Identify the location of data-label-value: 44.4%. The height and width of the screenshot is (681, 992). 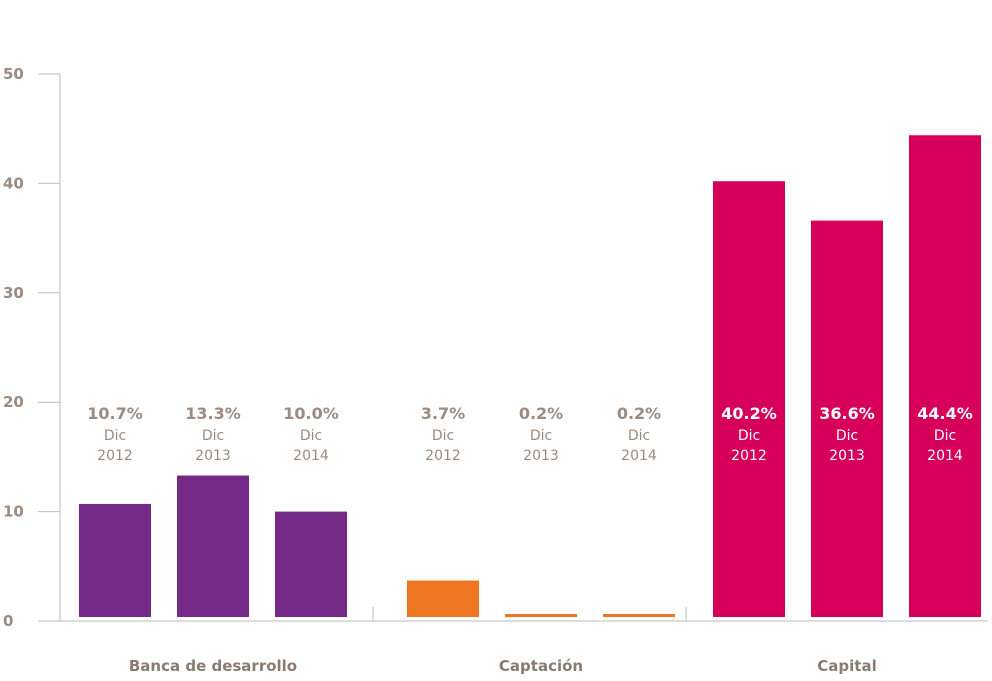
(945, 413).